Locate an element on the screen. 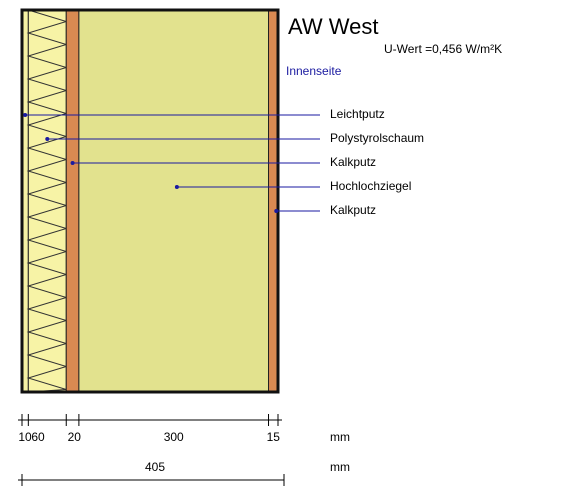  u-value: U-Wert =0,456 W/m²K is located at coordinates (443, 49).